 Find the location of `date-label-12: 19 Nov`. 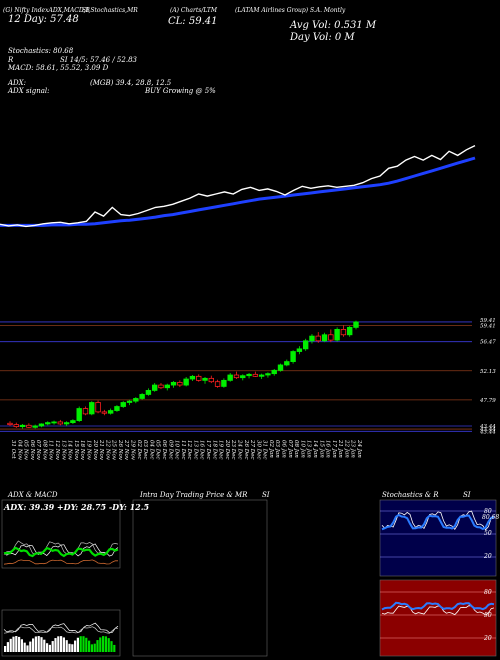

date-label-12: 19 Nov is located at coordinates (88, 450).